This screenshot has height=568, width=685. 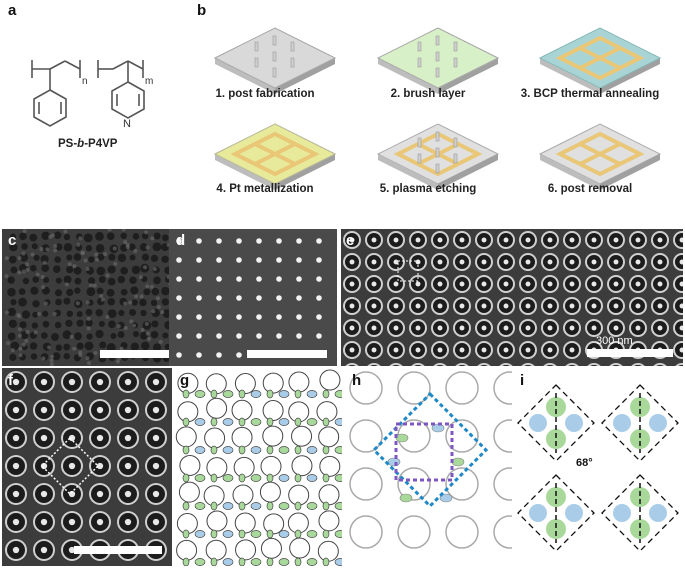 What do you see at coordinates (12, 240) in the screenshot?
I see `panel-label-c: c` at bounding box center [12, 240].